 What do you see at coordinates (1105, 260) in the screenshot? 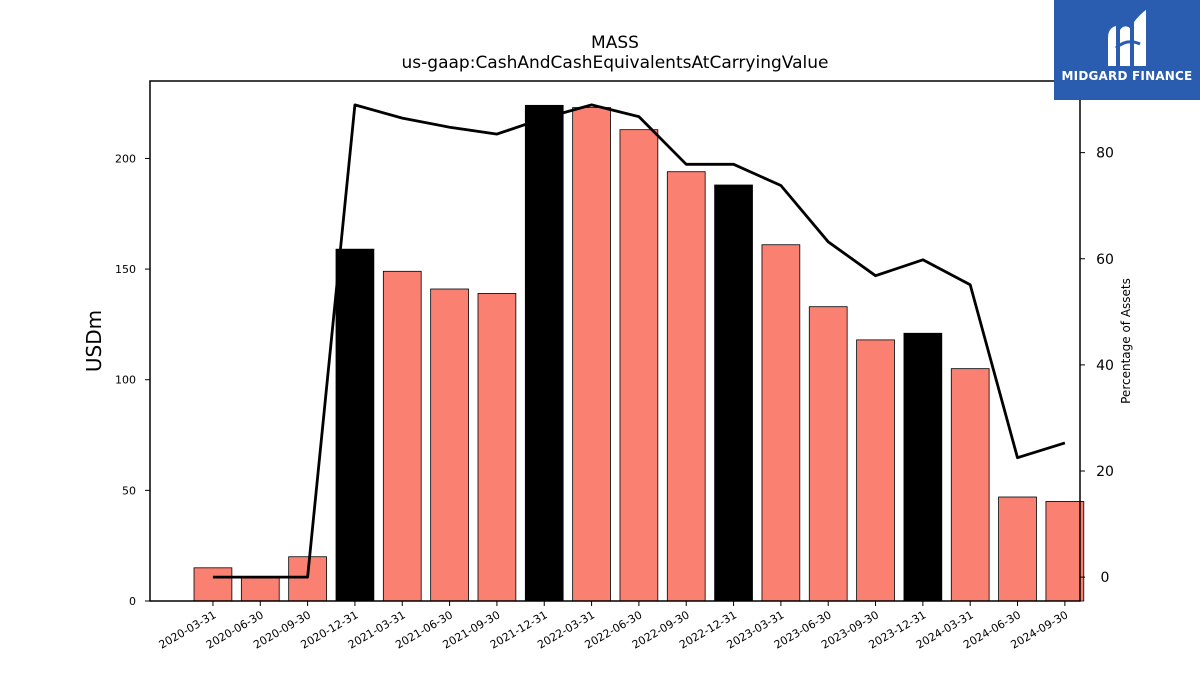
I see `y2-tick-label: 60` at bounding box center [1105, 260].